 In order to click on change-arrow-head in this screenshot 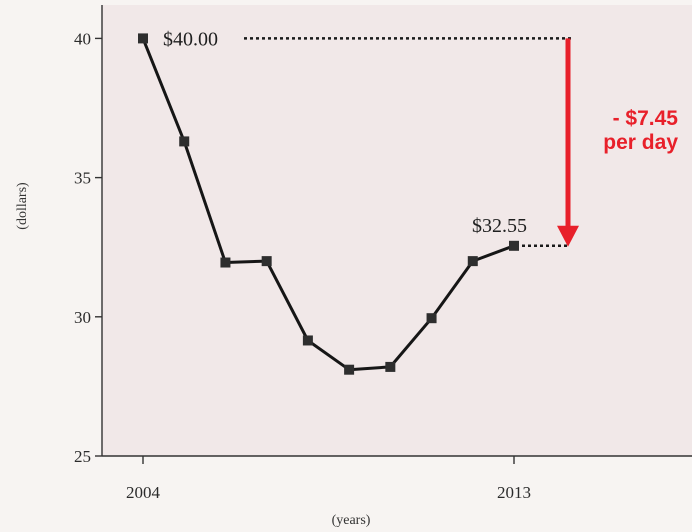, I will do `click(568, 236)`.